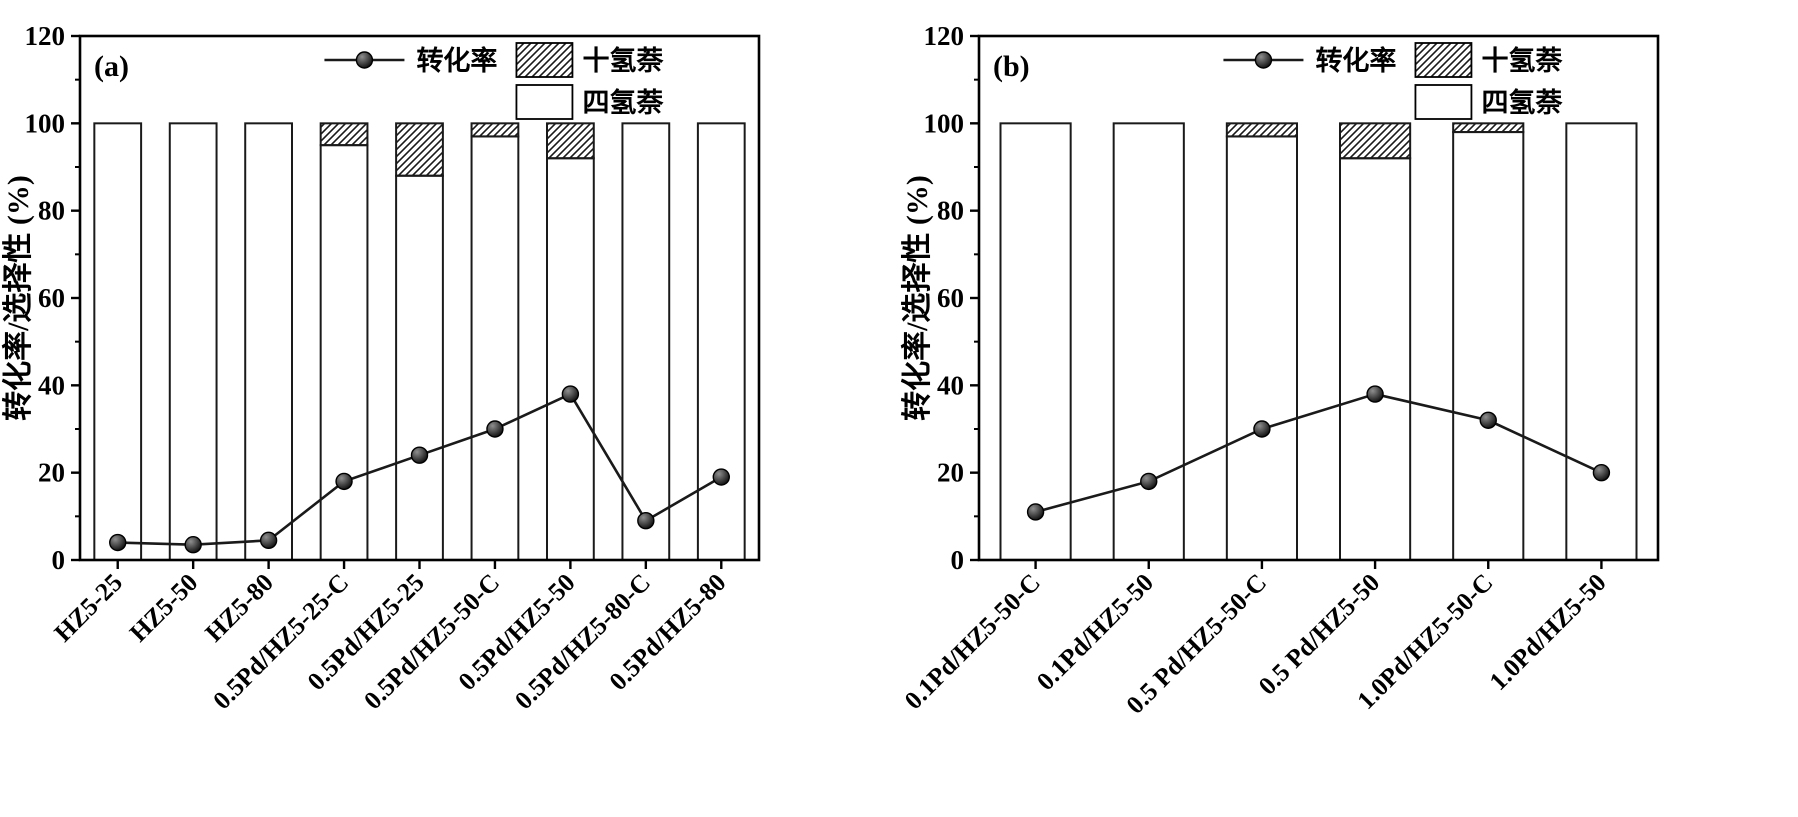 The height and width of the screenshot is (817, 1798). What do you see at coordinates (1318, 453) in the screenshot?
I see `conversion-line` at bounding box center [1318, 453].